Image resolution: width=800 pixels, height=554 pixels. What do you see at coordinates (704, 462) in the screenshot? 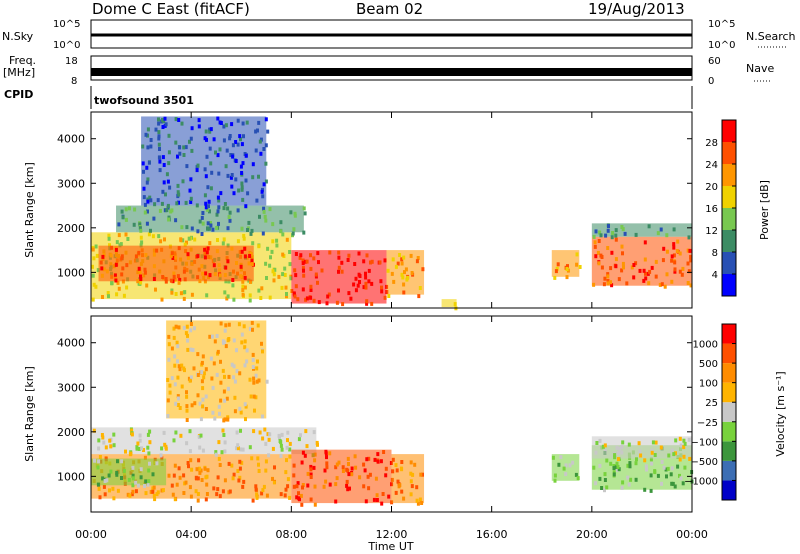
I see `velocity-colorbar-tick-label: −500` at bounding box center [704, 462].